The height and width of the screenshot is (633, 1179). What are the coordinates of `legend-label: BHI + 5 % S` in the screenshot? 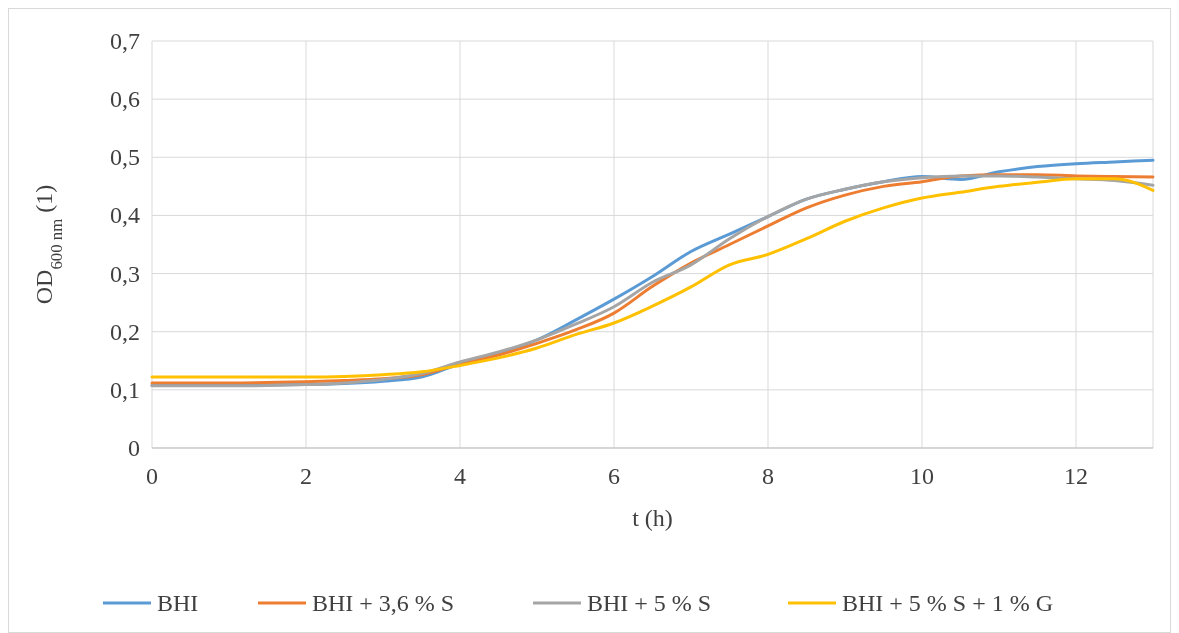 It's located at (649, 603).